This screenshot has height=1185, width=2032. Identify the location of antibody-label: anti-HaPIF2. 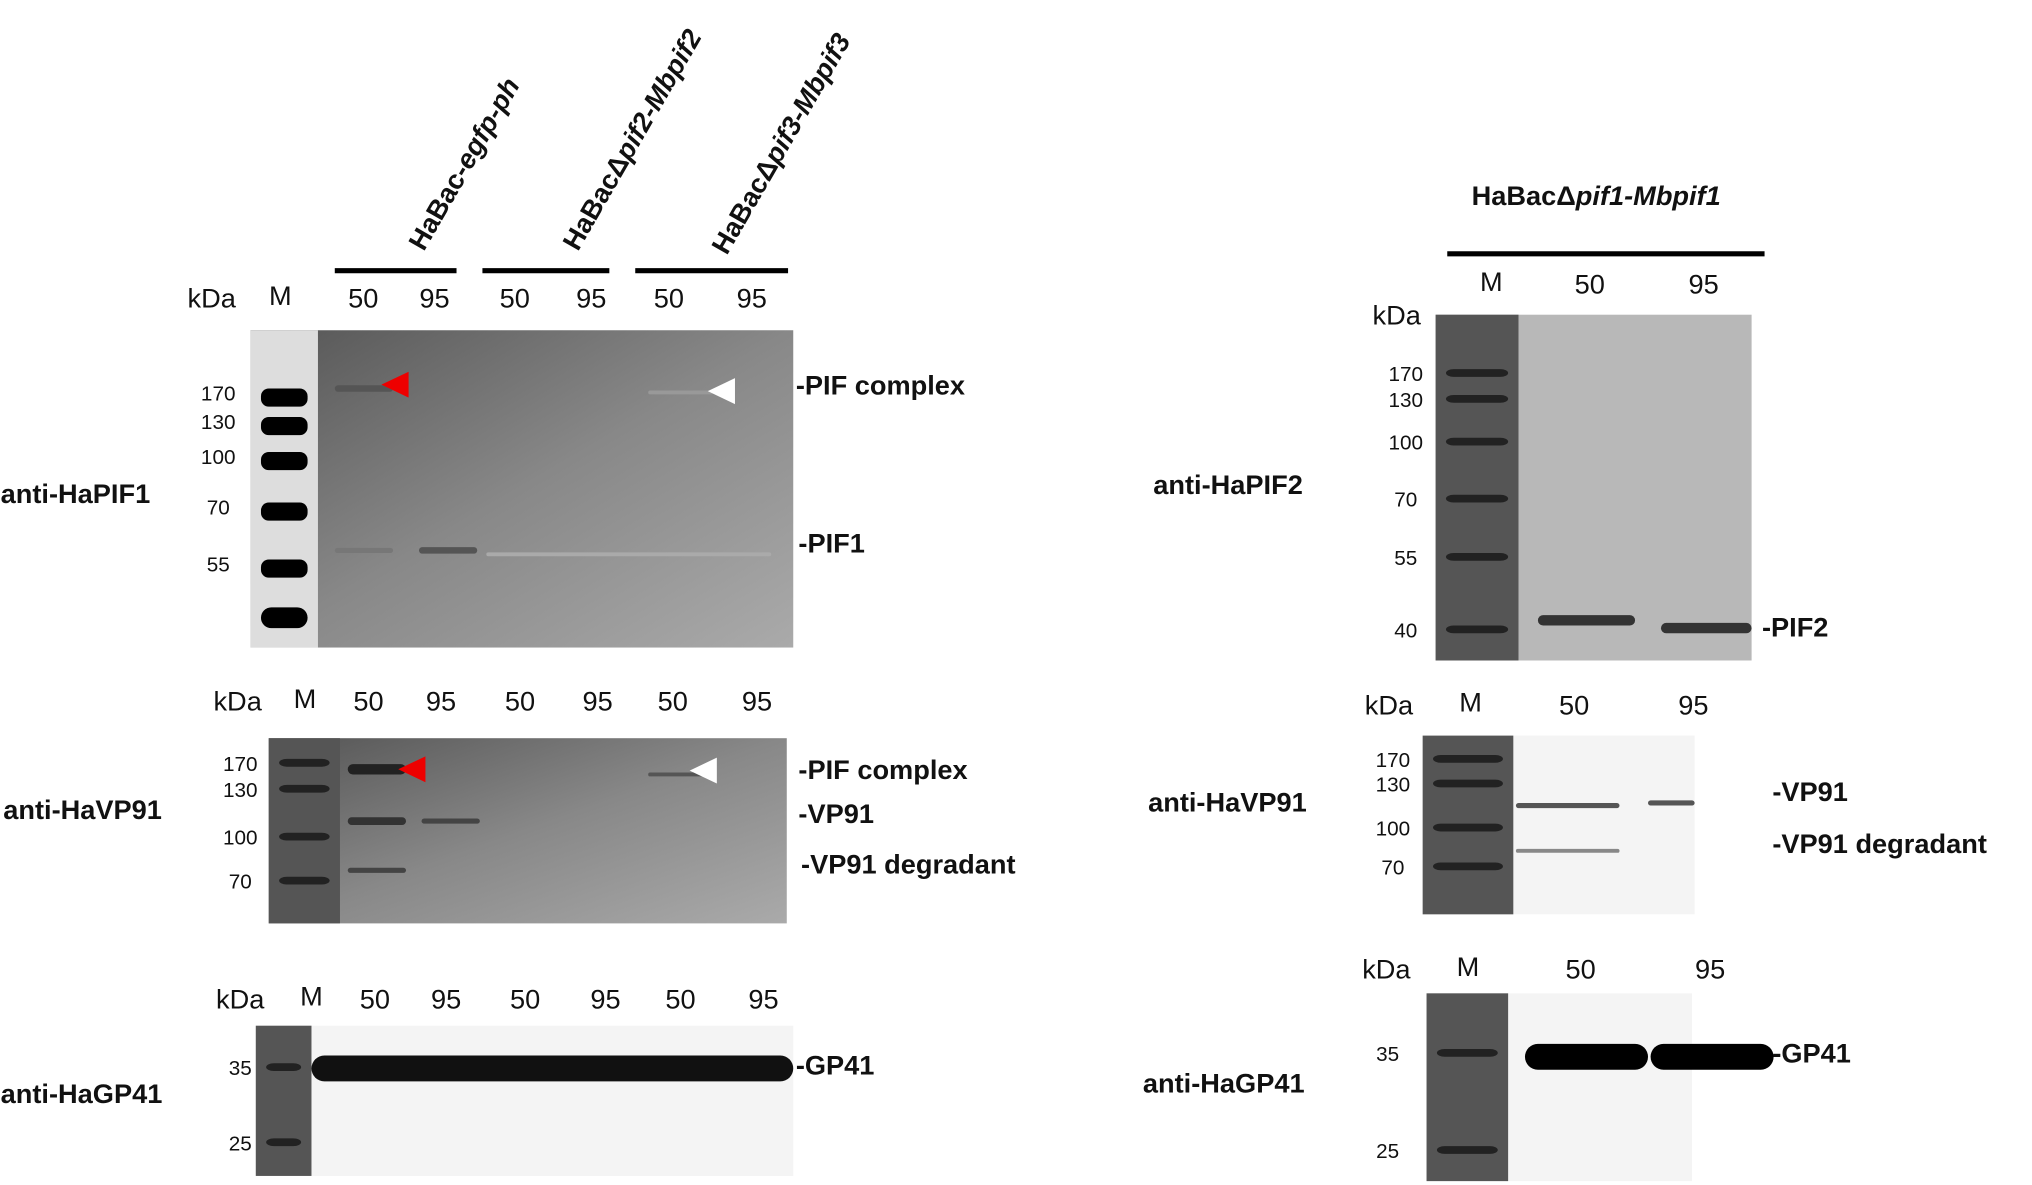
(1228, 484).